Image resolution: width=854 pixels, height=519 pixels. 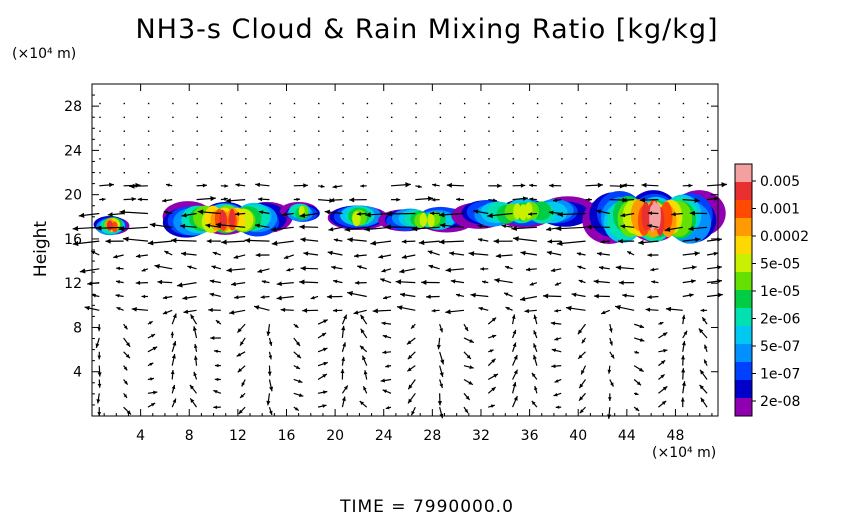 I want to click on cloud-region, so click(x=358, y=218).